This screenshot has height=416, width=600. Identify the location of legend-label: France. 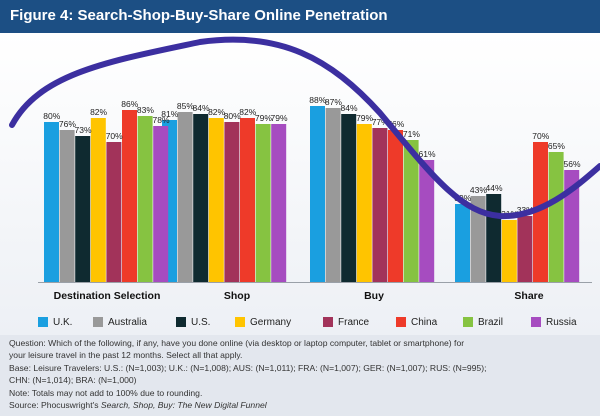
(354, 322).